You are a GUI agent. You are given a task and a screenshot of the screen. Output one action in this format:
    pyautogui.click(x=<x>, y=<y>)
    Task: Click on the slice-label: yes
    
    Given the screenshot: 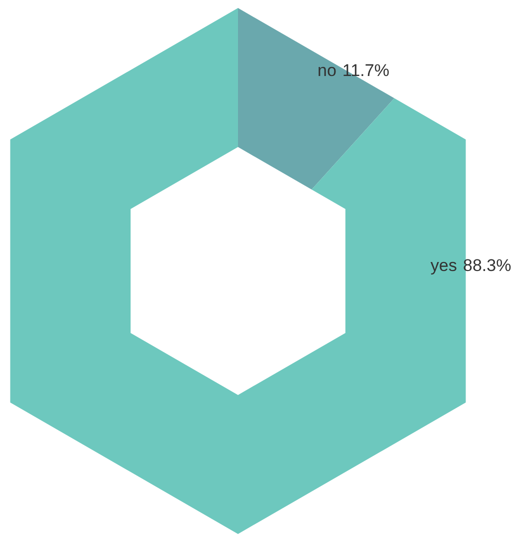 What is the action you would take?
    pyautogui.click(x=443, y=265)
    